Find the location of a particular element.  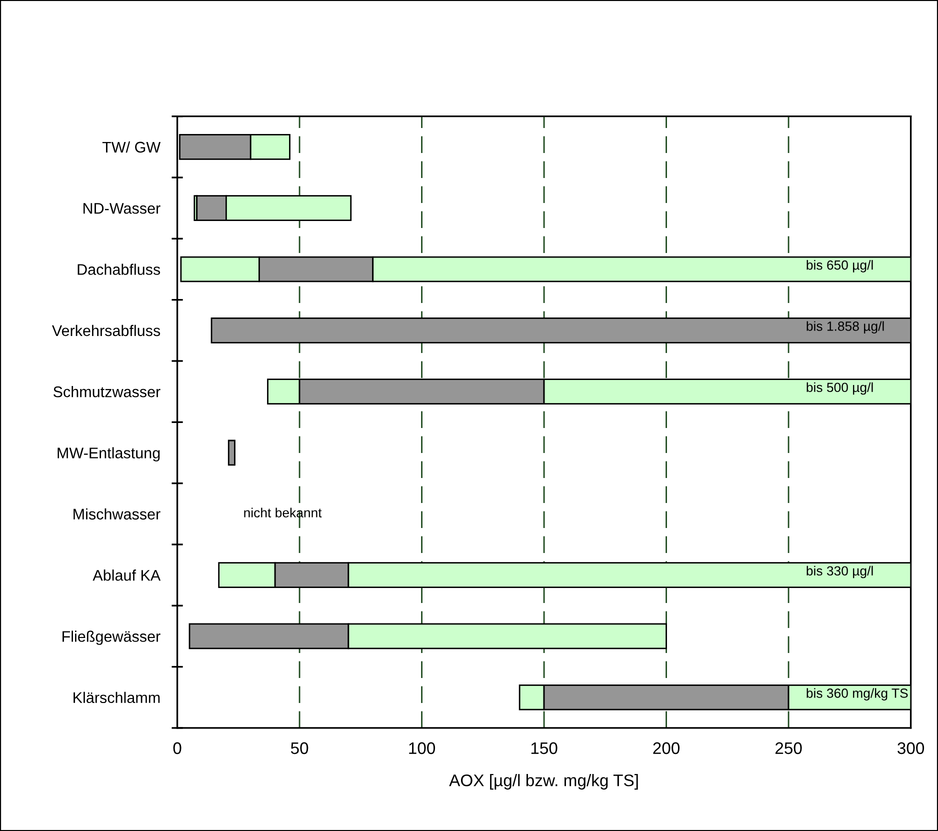

annotation: bis 650 µg/l is located at coordinates (839, 266).